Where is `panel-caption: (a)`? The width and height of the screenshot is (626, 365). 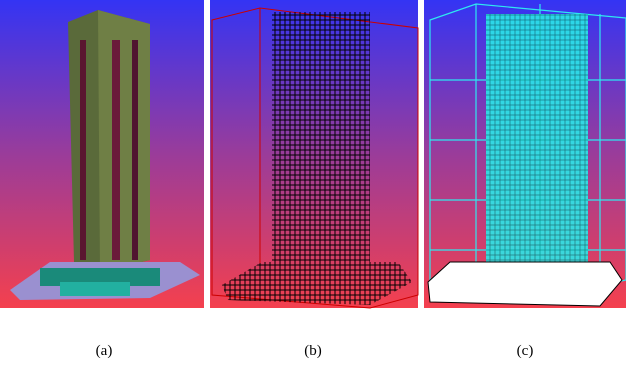 panel-caption: (a) is located at coordinates (104, 351).